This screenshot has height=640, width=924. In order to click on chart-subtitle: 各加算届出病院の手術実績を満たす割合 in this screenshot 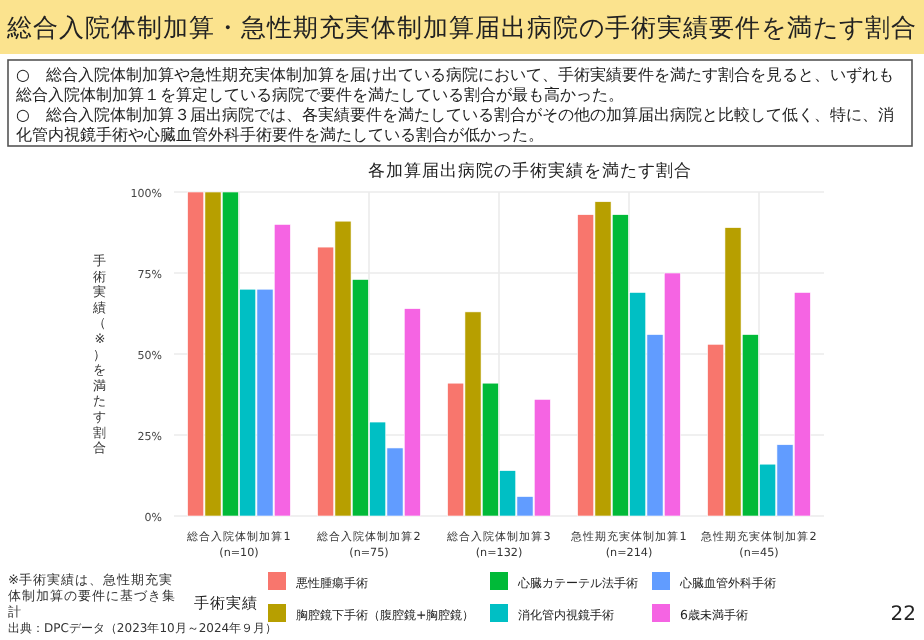, I will do `click(530, 171)`.